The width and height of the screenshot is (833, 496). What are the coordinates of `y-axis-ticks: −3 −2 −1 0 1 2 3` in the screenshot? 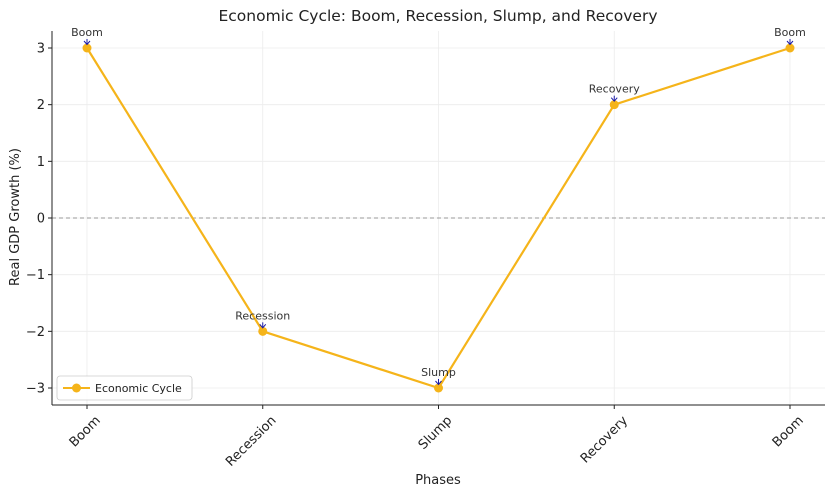 It's located at (39, 219).